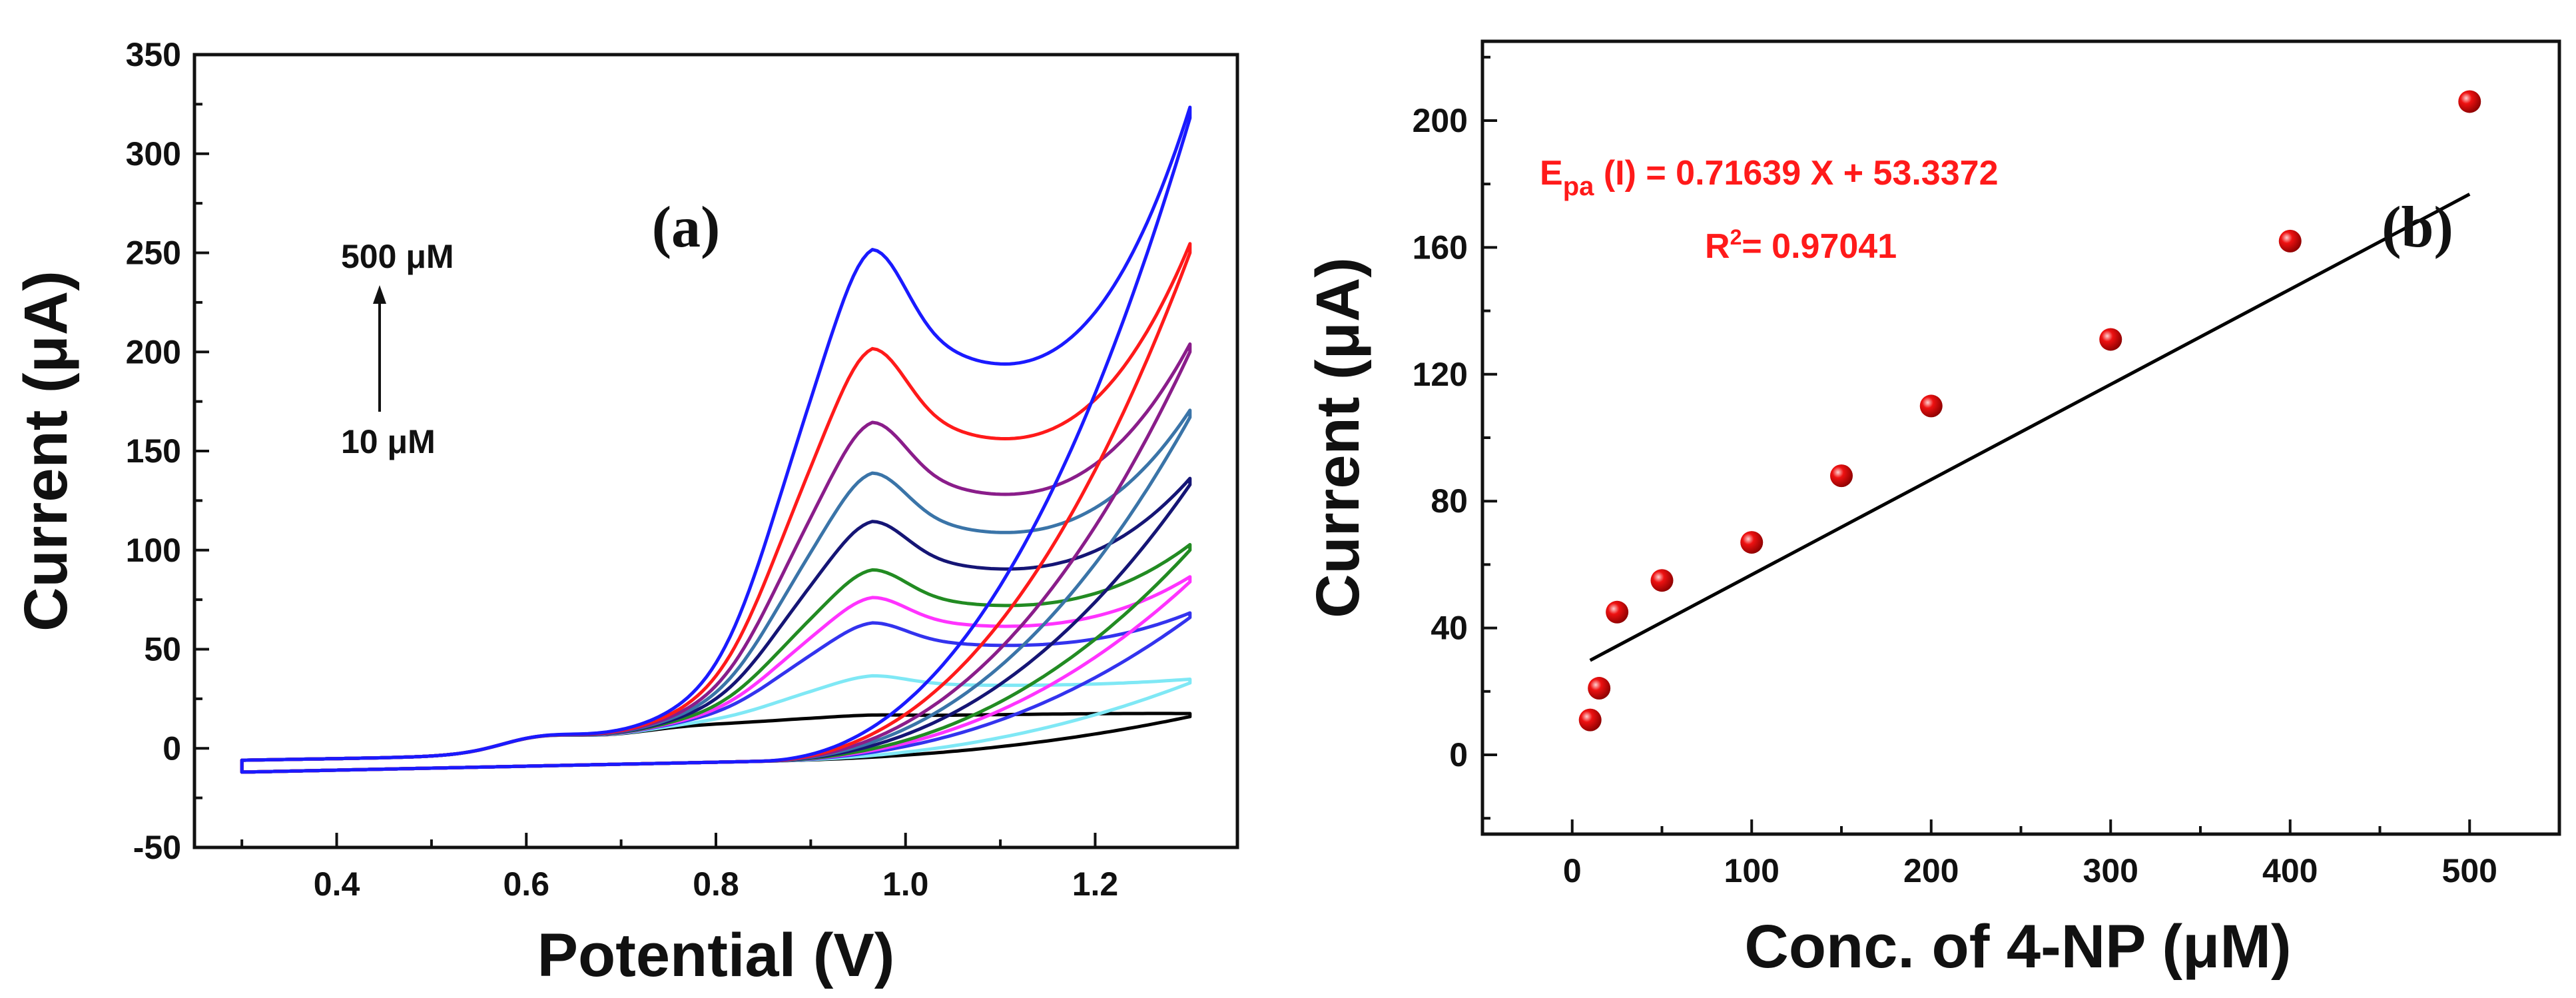  Describe the element at coordinates (716, 884) in the screenshot. I see `panel-a-x-tick-label: 0.8` at that location.